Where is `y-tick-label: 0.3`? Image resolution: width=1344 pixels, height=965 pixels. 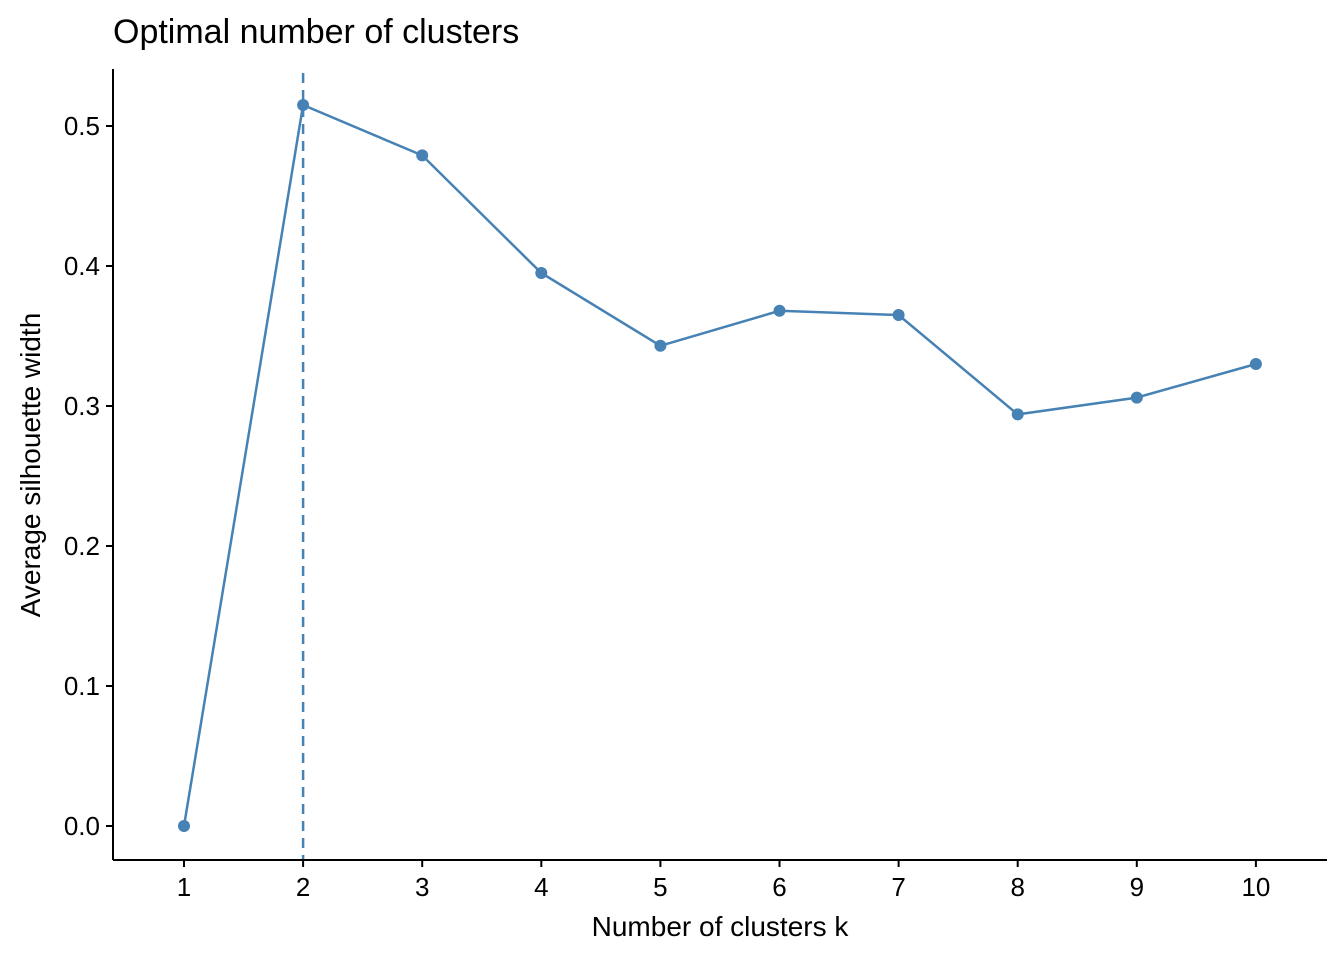
y-tick-label: 0.3 is located at coordinates (82, 406).